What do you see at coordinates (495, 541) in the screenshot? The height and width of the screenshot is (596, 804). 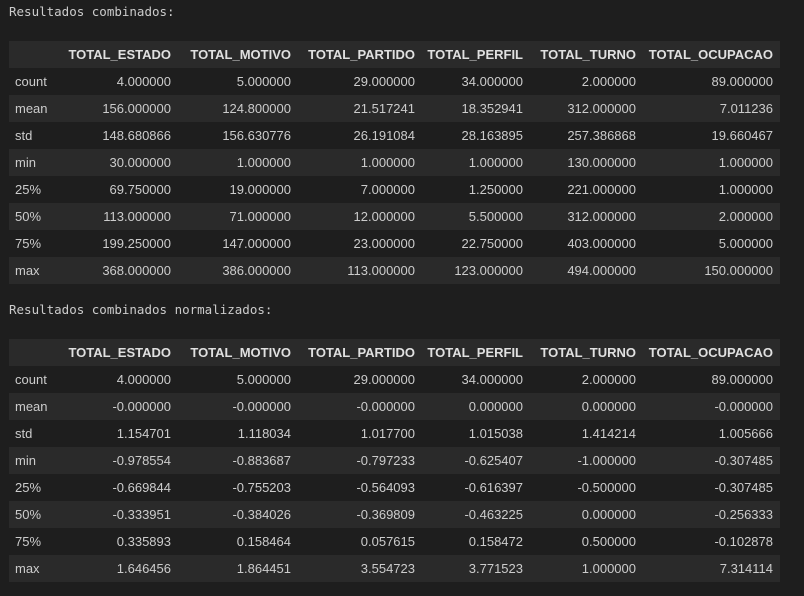 I see `table-cell: 0.158472` at bounding box center [495, 541].